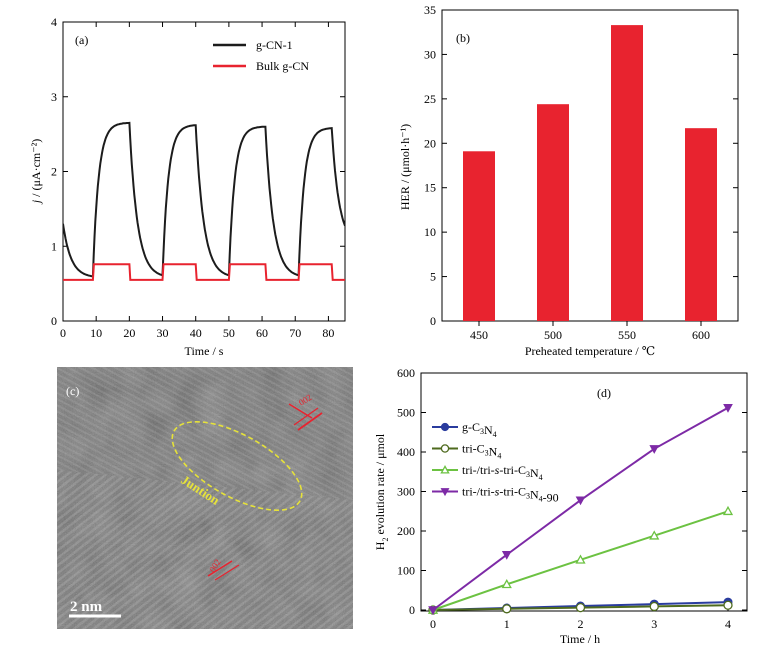 The image size is (784, 659). Describe the element at coordinates (553, 335) in the screenshot. I see `x-tick-label: 500` at that location.